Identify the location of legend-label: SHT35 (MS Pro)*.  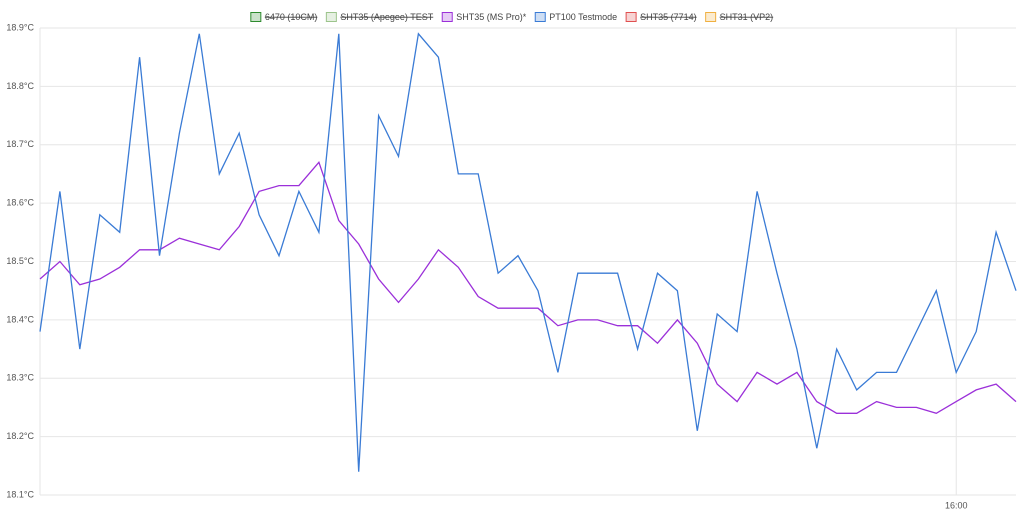
(491, 17).